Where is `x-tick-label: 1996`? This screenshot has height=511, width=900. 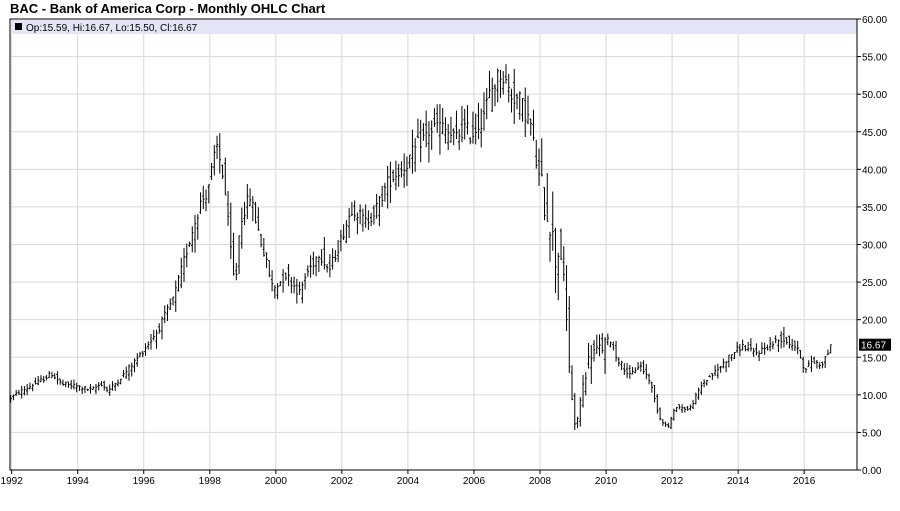 x-tick-label: 1996 is located at coordinates (144, 481).